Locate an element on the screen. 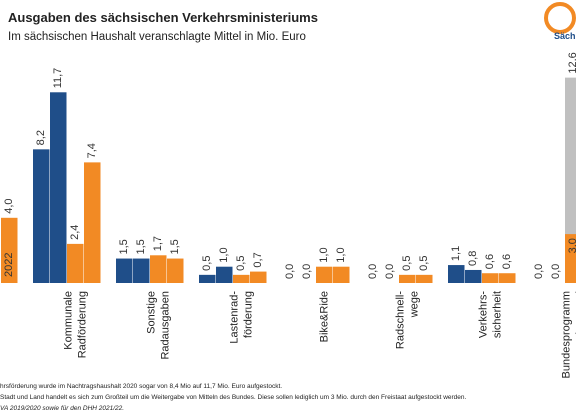 This screenshot has height=418, width=576. x-tick-label: förderung is located at coordinates (248, 314).